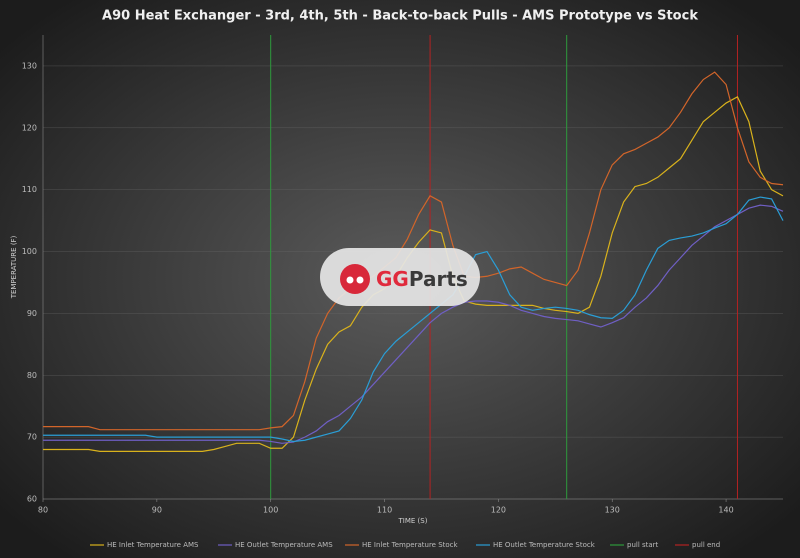  What do you see at coordinates (410, 545) in the screenshot?
I see `legend-label: HE Inlet Temperature Stock` at bounding box center [410, 545].